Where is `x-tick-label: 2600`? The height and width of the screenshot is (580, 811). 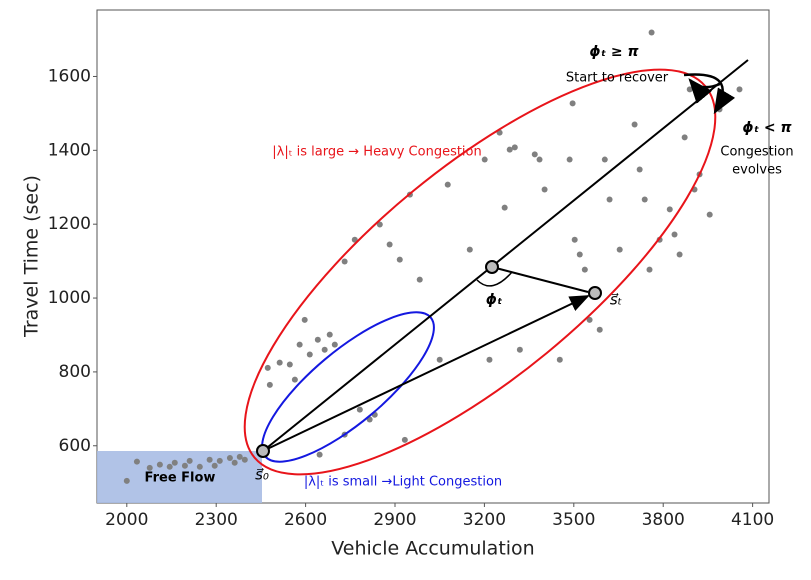
x-tick-label: 2600 is located at coordinates (305, 520).